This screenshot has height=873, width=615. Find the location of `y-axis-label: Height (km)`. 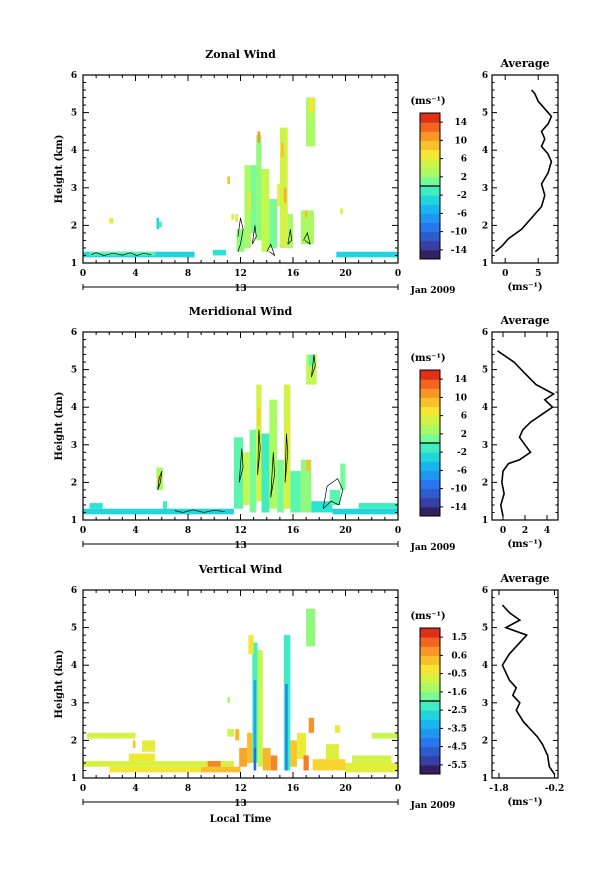

y-axis-label: Height (km) is located at coordinates (59, 169).